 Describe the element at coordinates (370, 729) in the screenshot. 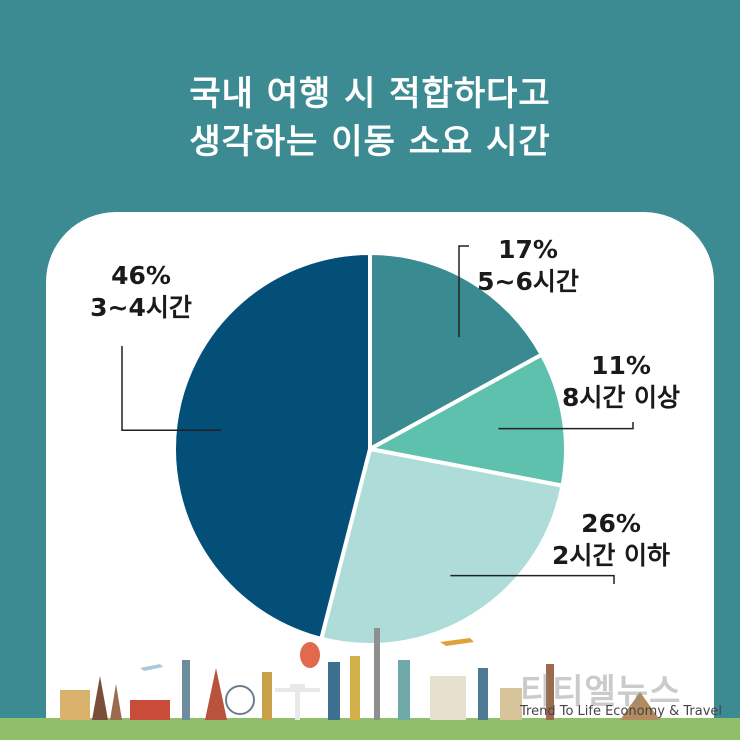

I see `grass-strip` at that location.